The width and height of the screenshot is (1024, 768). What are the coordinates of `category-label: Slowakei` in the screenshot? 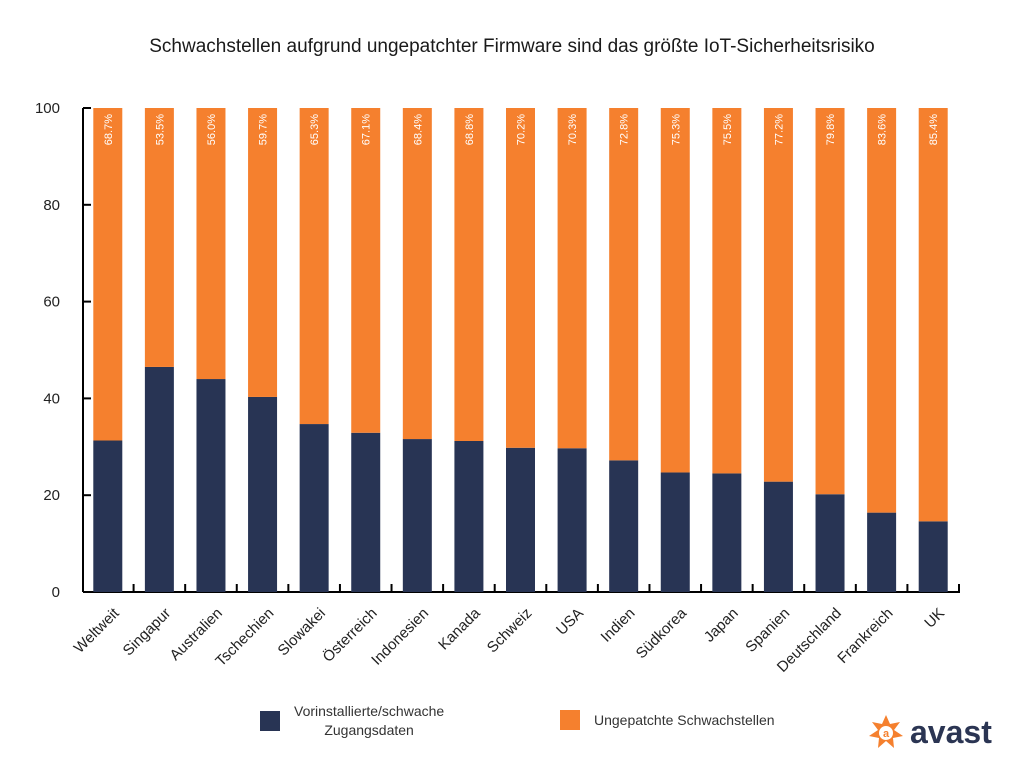 It's located at (302, 632).